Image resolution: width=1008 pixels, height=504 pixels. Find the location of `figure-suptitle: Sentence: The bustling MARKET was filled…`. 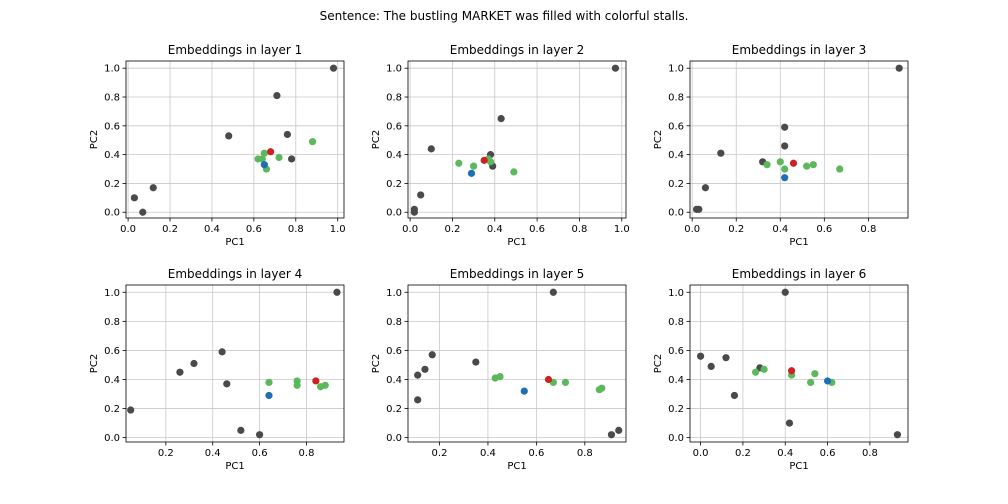

figure-suptitle: Sentence: The bustling MARKET was filled… is located at coordinates (504, 16).